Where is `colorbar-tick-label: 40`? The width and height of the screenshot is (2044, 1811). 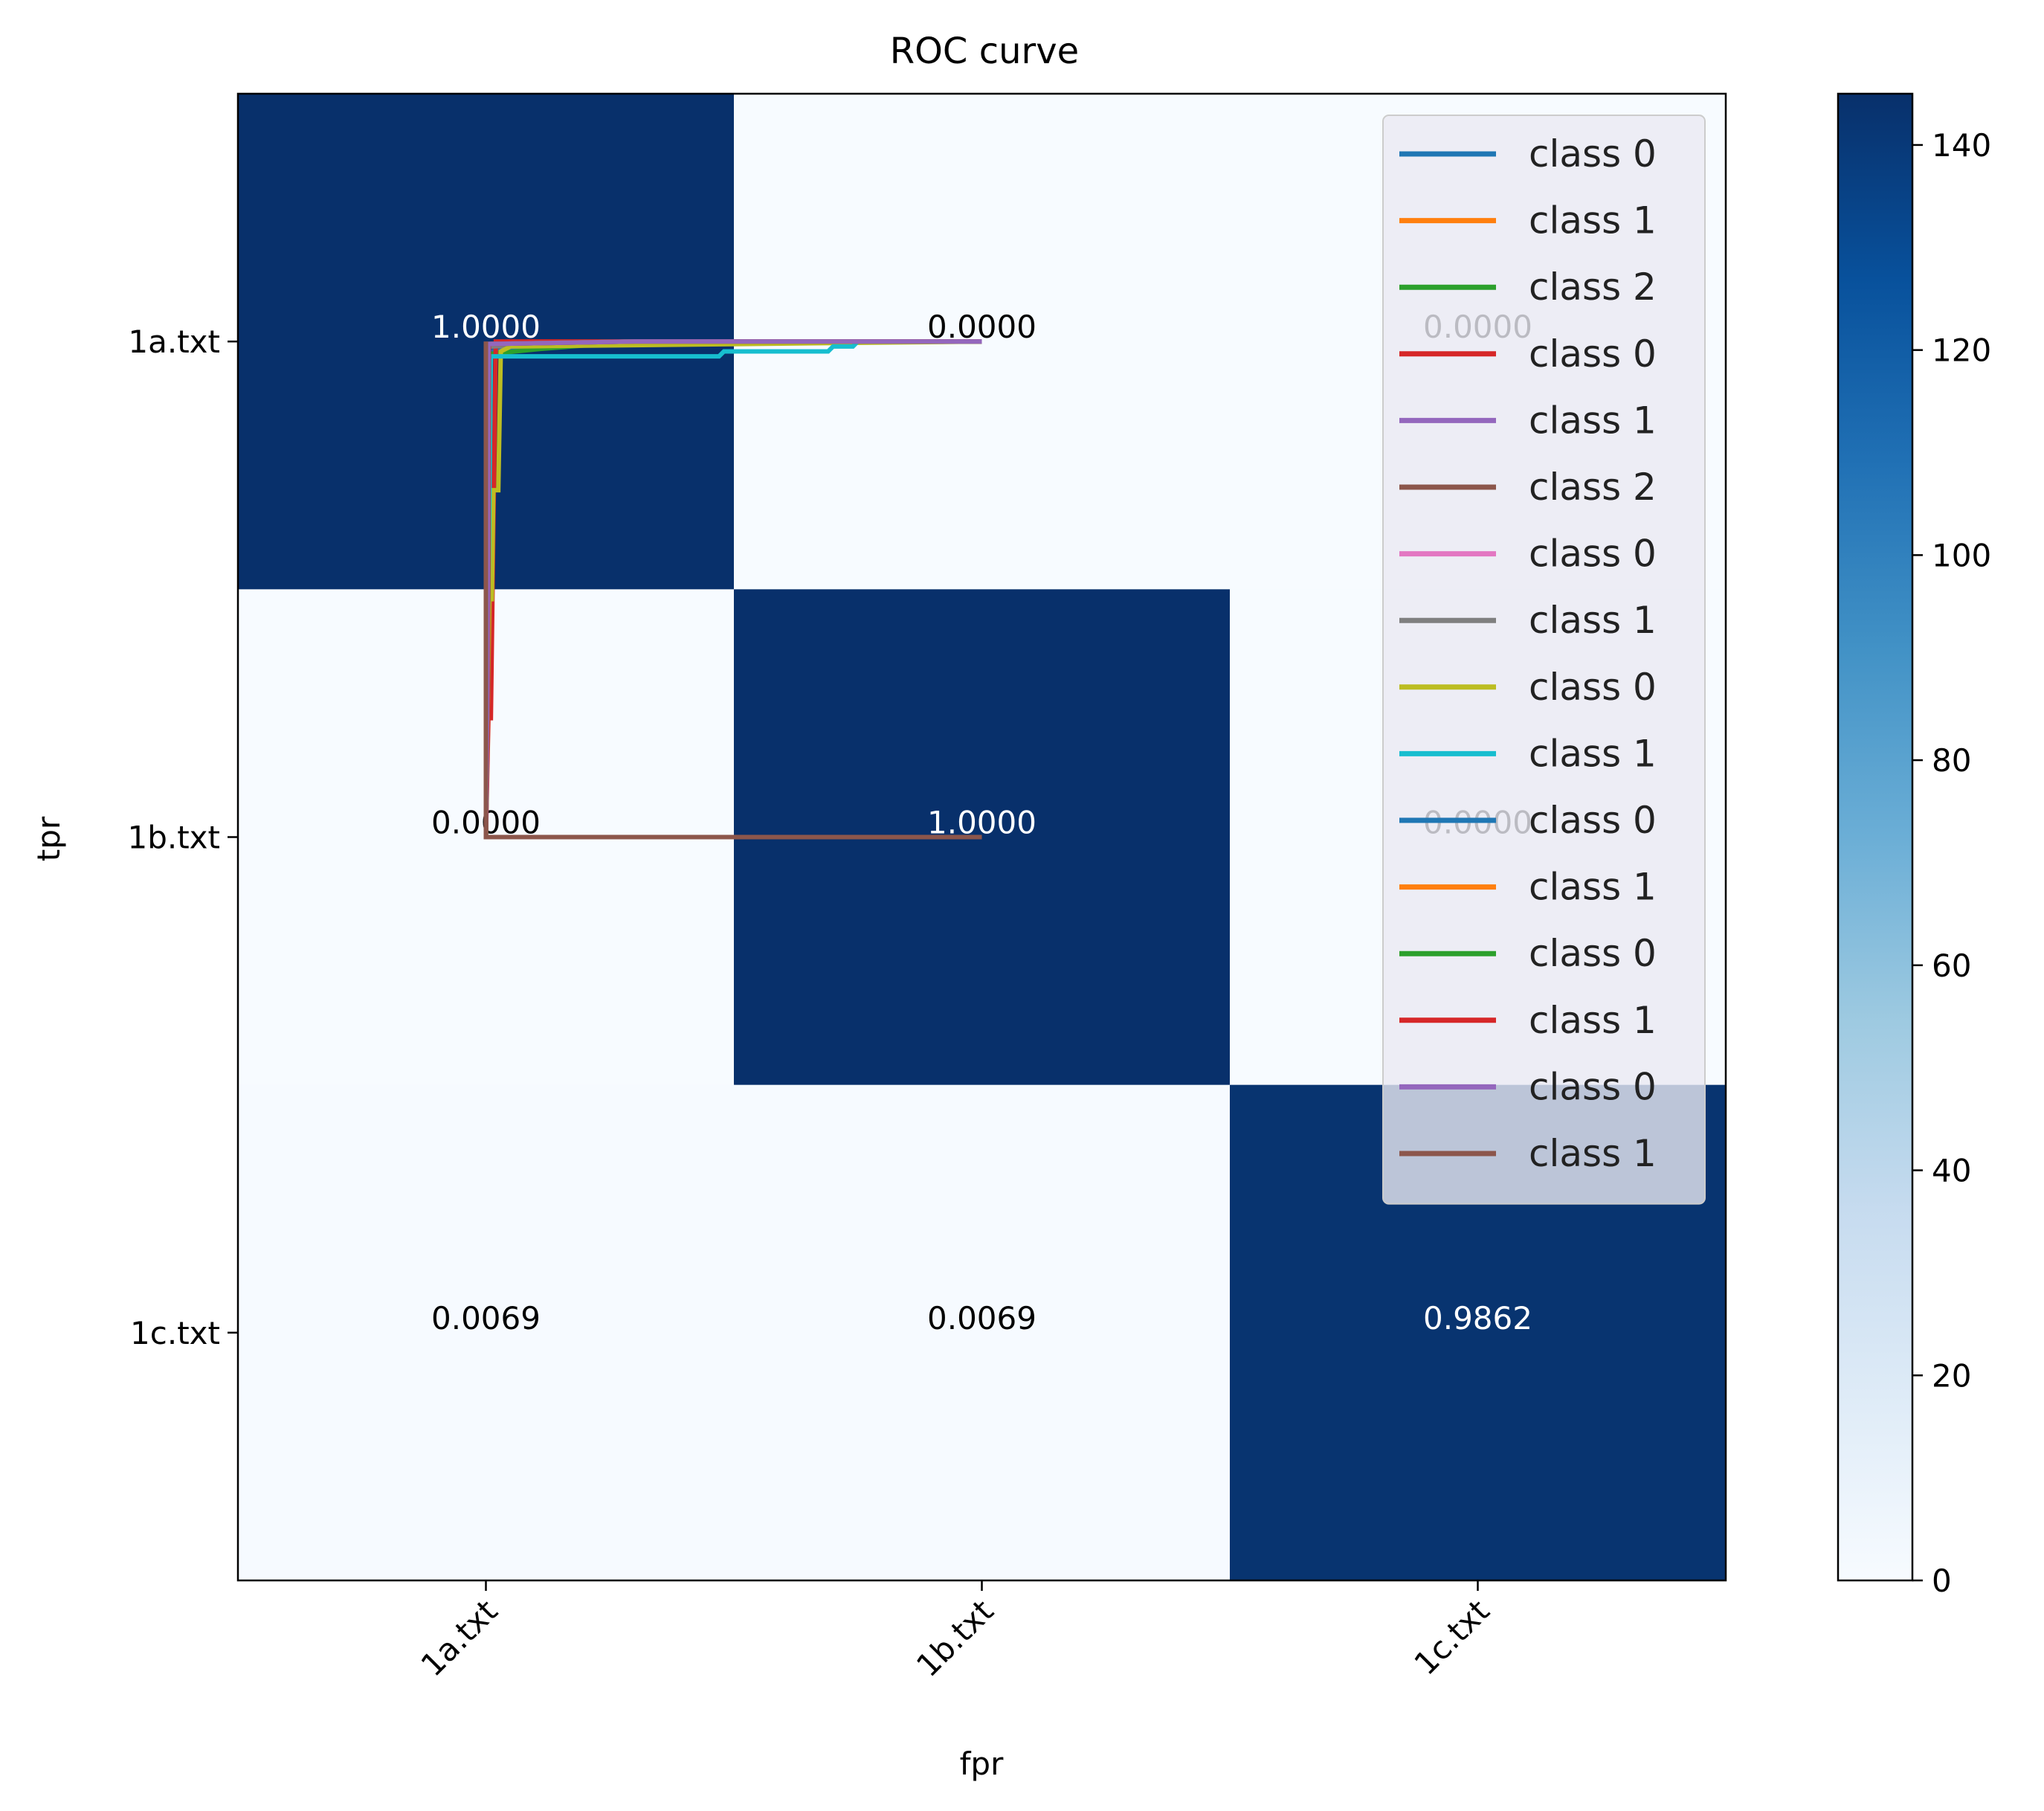
colorbar-tick-label: 40 is located at coordinates (1951, 1171).